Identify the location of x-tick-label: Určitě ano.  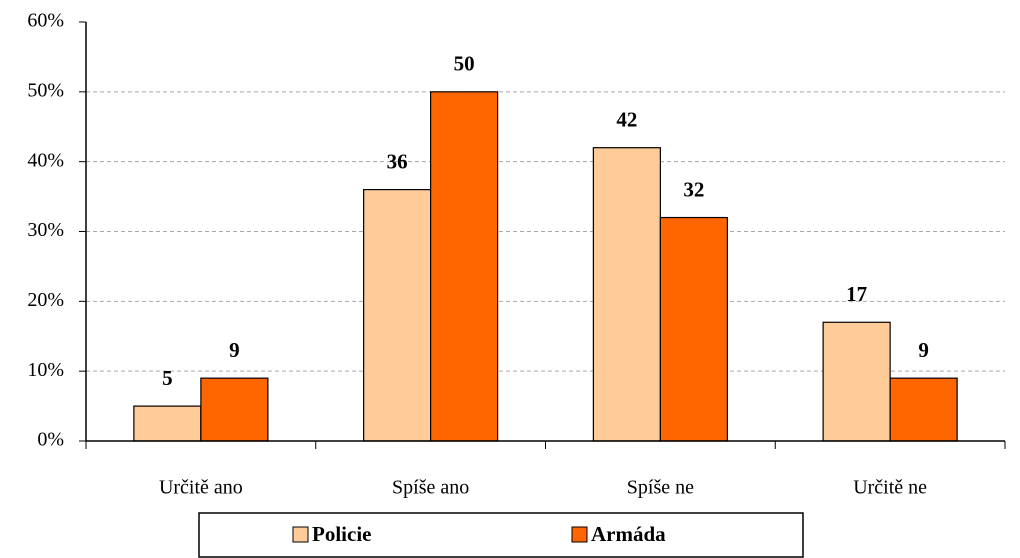
(201, 488).